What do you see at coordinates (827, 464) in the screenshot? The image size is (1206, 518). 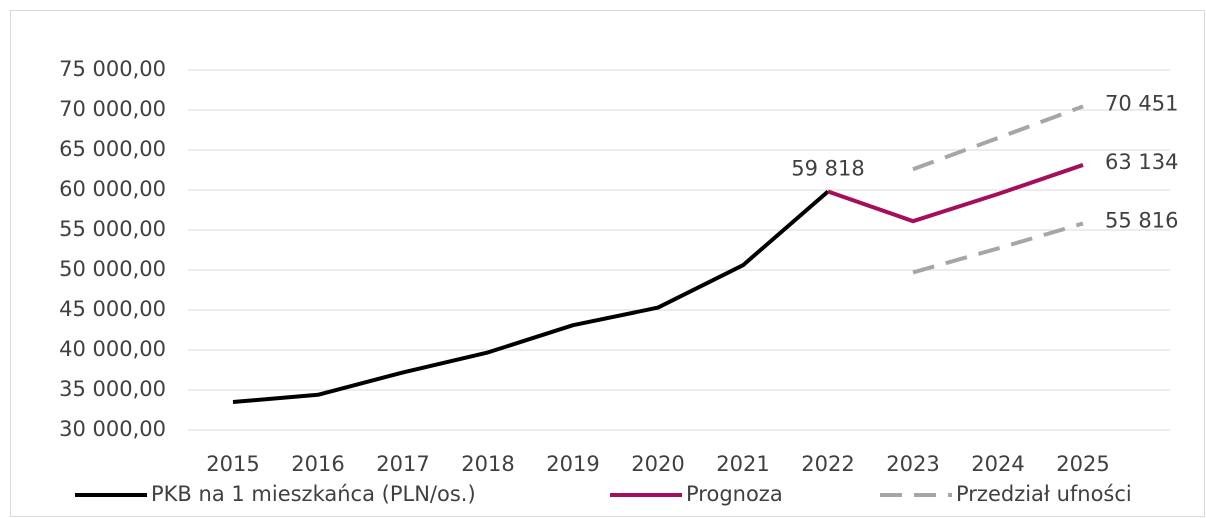 I see `x-tick-label: 2022` at bounding box center [827, 464].